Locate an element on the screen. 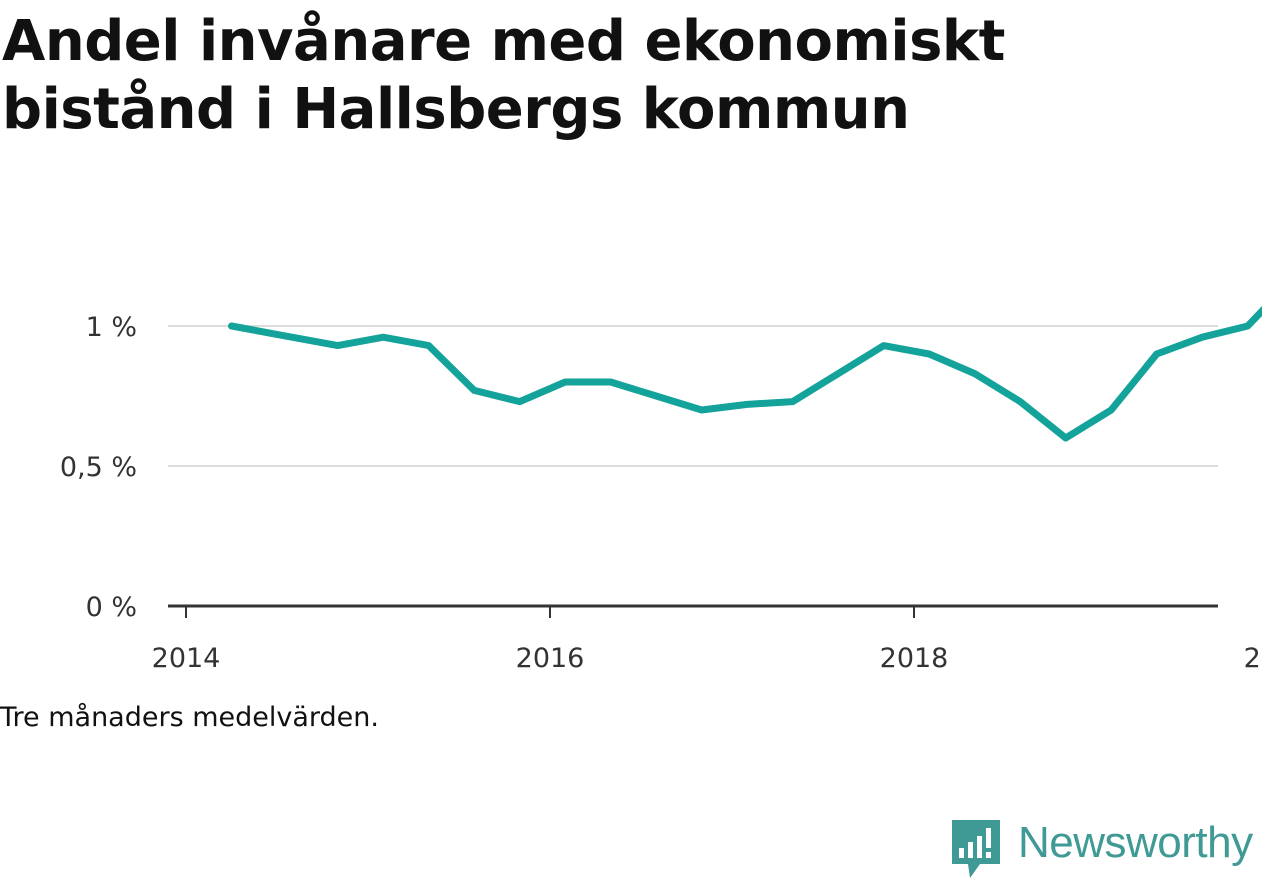  y-tick-label: 0,5 % is located at coordinates (98, 467).